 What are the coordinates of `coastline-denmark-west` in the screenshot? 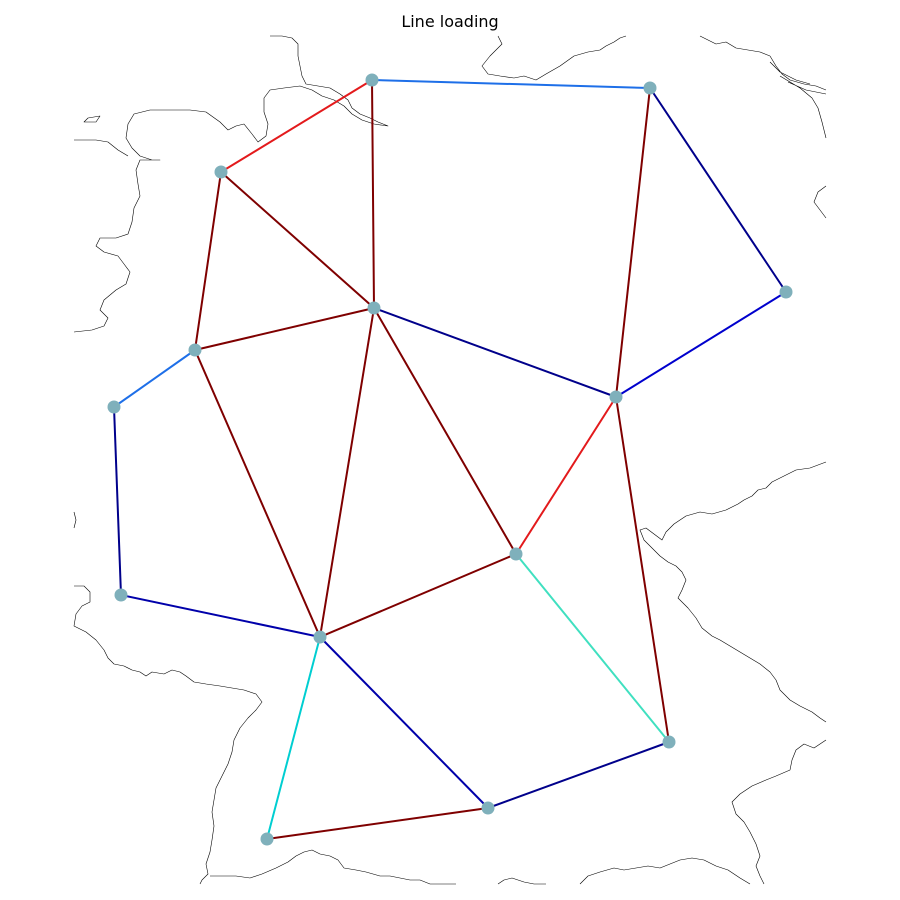 It's located at (231, 184).